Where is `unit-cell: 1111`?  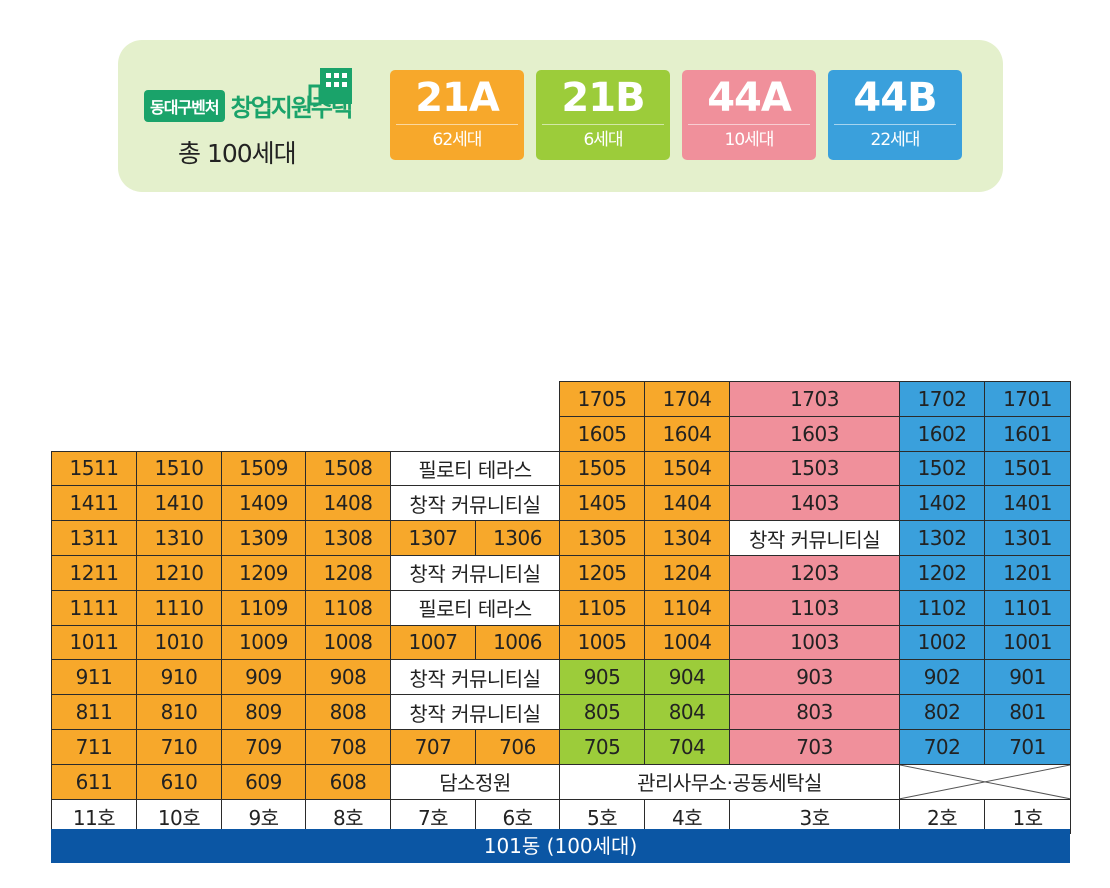 unit-cell: 1111 is located at coordinates (94, 607).